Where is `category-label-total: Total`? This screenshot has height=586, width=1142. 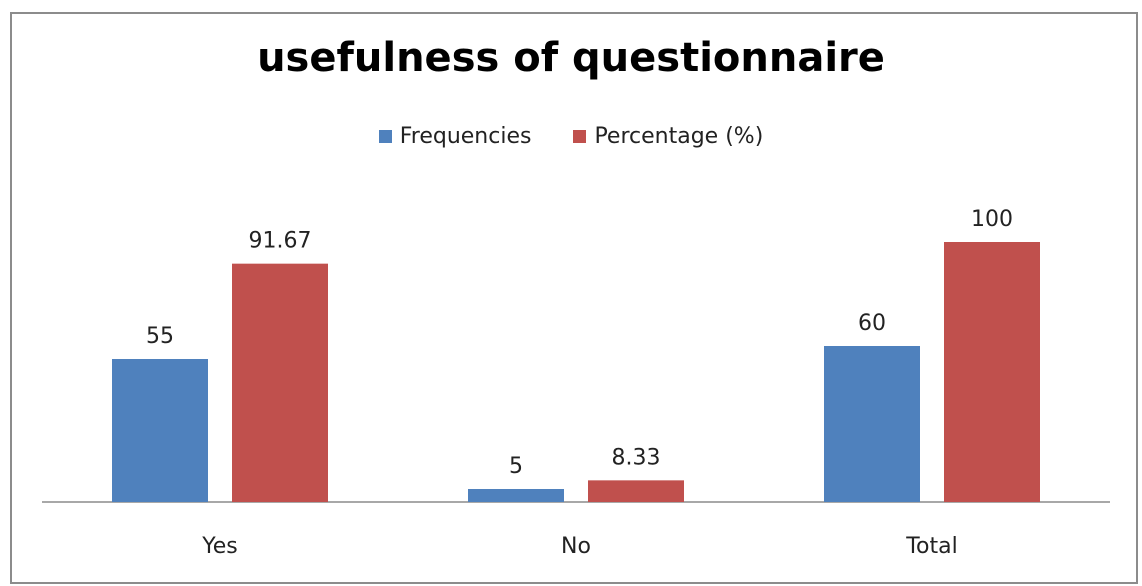
category-label-total: Total is located at coordinates (931, 546).